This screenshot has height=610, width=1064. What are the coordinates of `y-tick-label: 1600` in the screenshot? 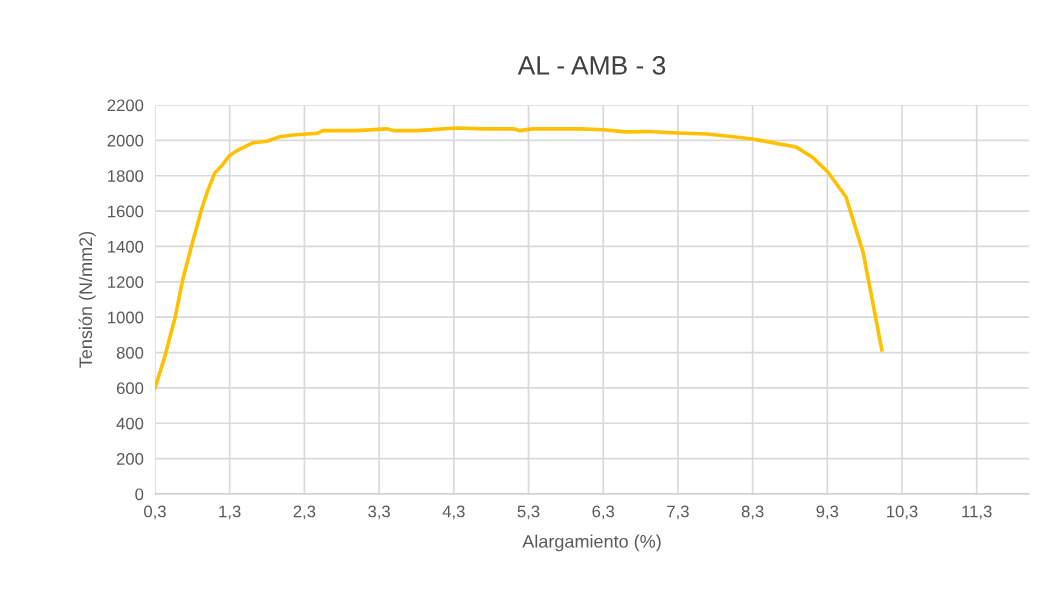 It's located at (126, 211).